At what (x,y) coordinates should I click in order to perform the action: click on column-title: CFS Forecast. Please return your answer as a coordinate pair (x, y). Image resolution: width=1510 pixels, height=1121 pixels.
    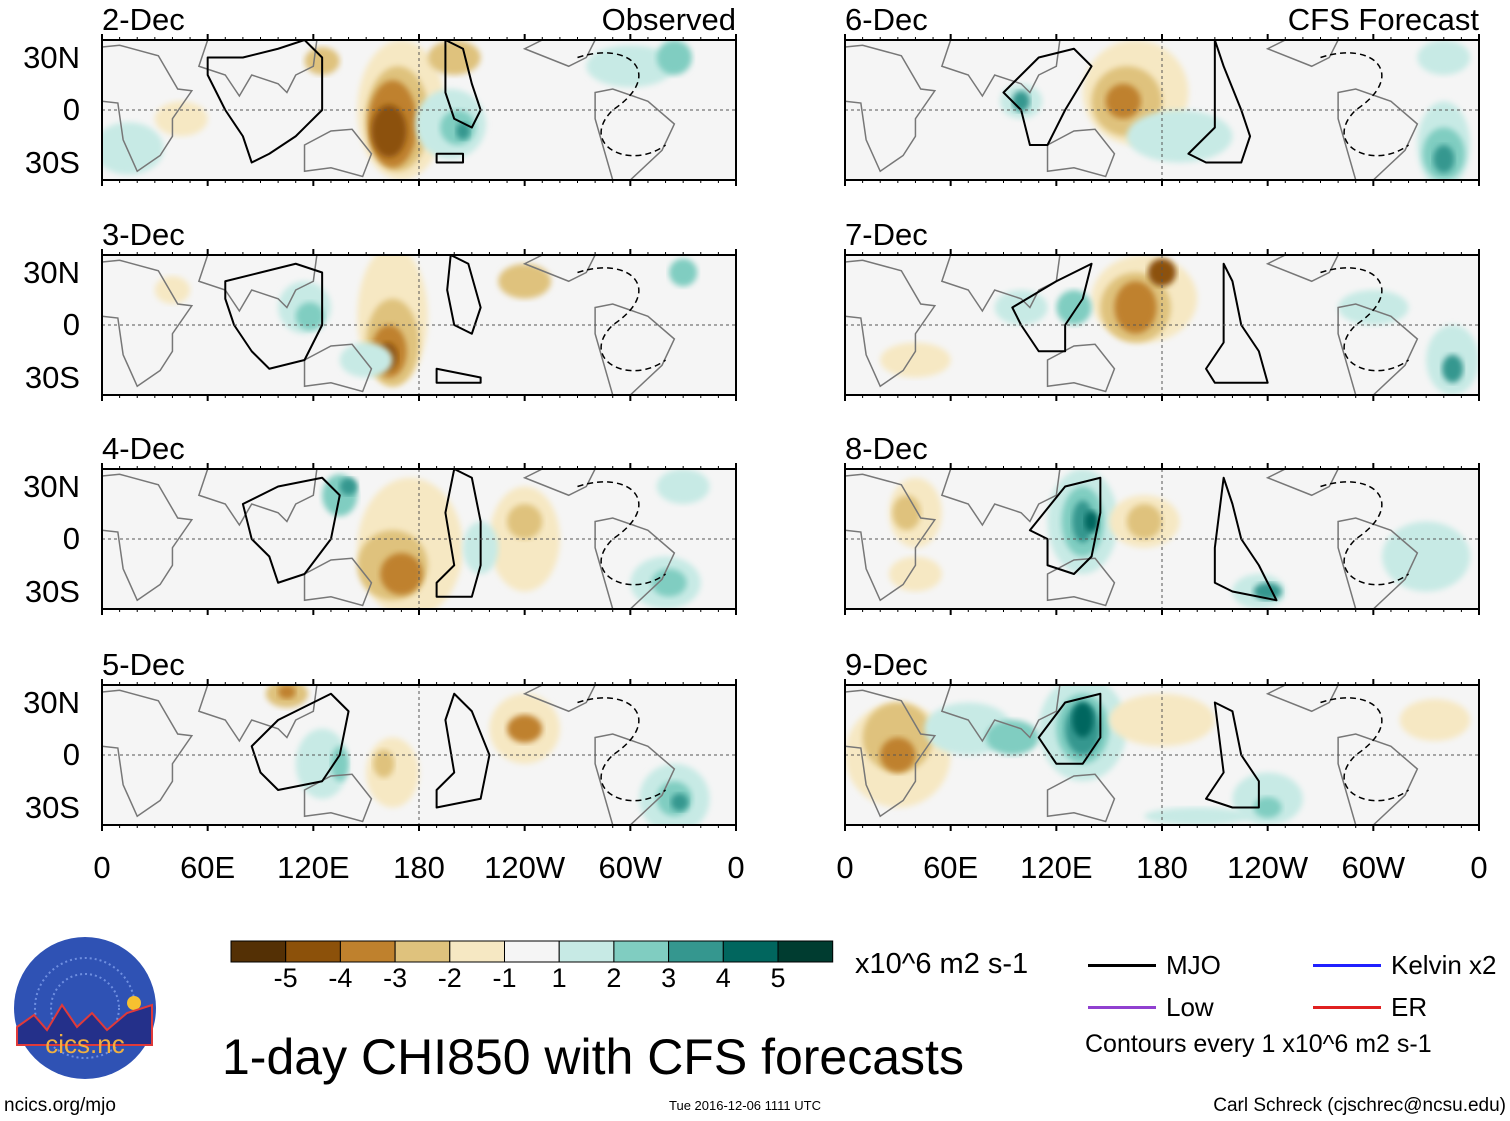
    Looking at the image, I should click on (1383, 19).